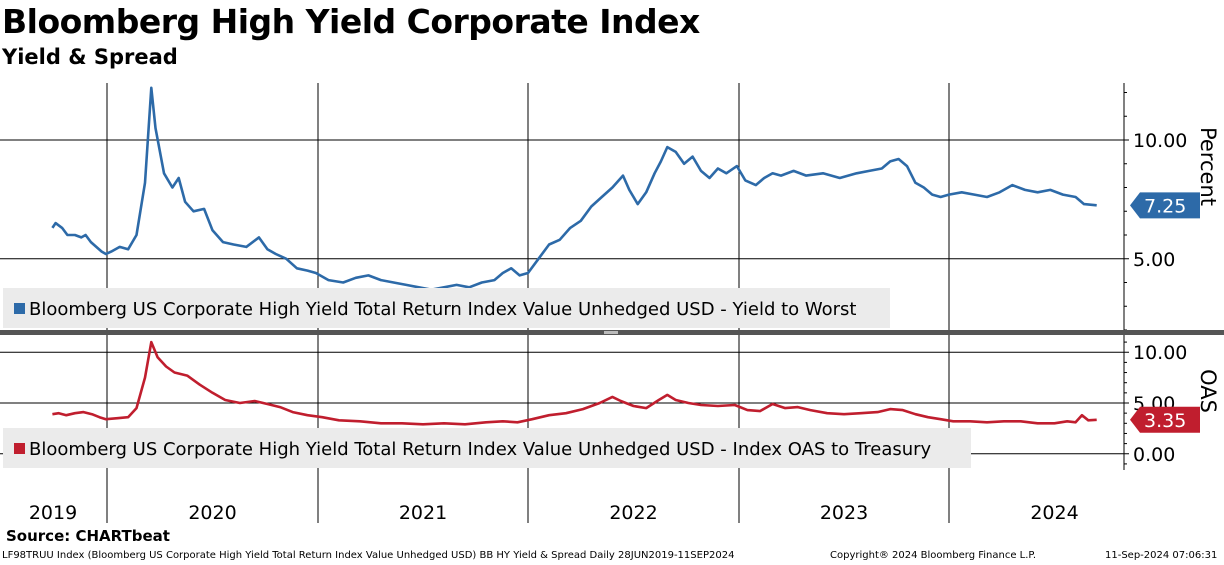 This screenshot has width=1224, height=565. What do you see at coordinates (554, 513) in the screenshot?
I see `x-axis-labels: 2019 2020 2021 2022 2023 2024` at bounding box center [554, 513].